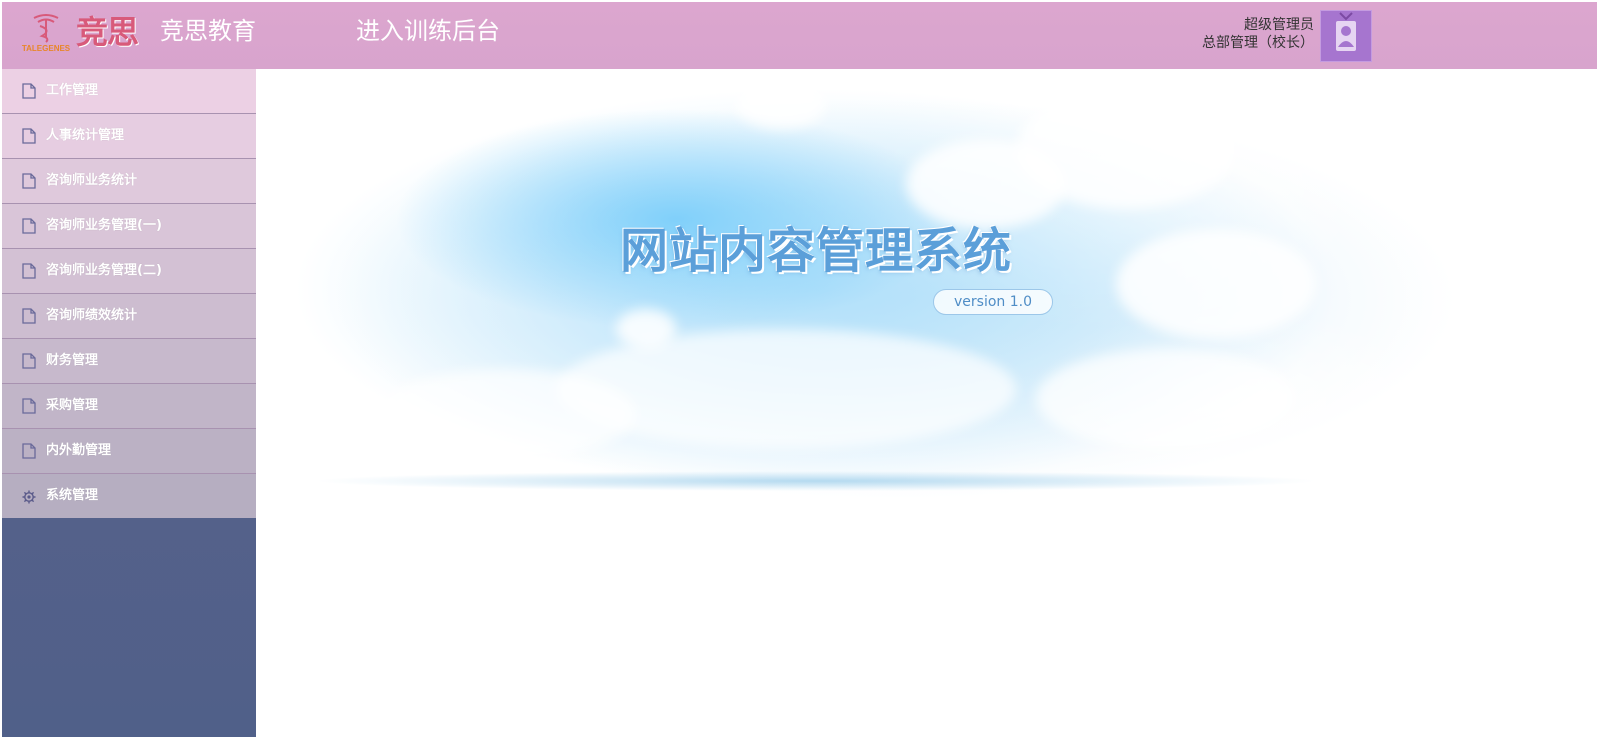  I want to click on sidebar-item-purchasing: 采购管理, so click(129, 406).